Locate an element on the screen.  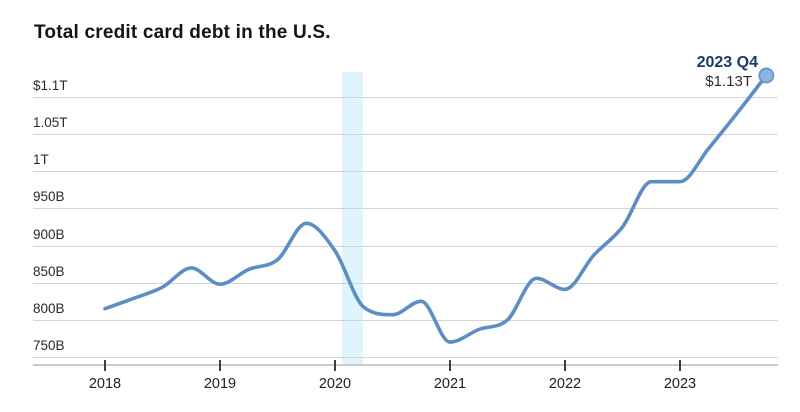
x-axis-label: 2021 is located at coordinates (450, 384).